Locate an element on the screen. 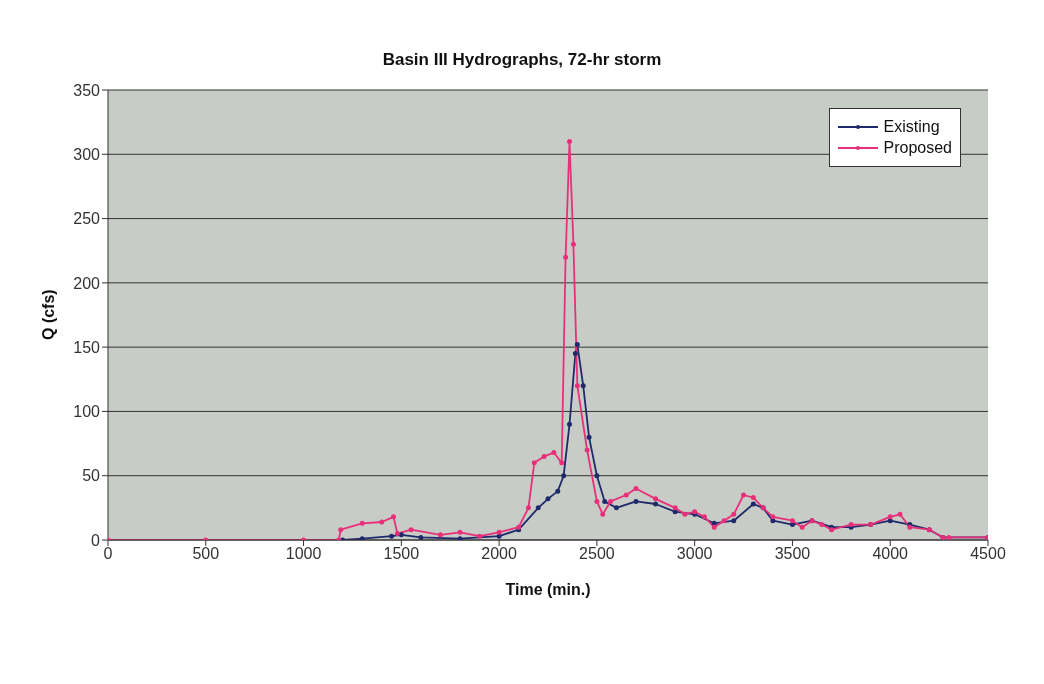 The image size is (1044, 684). y-tick-label: 50 is located at coordinates (91, 476).